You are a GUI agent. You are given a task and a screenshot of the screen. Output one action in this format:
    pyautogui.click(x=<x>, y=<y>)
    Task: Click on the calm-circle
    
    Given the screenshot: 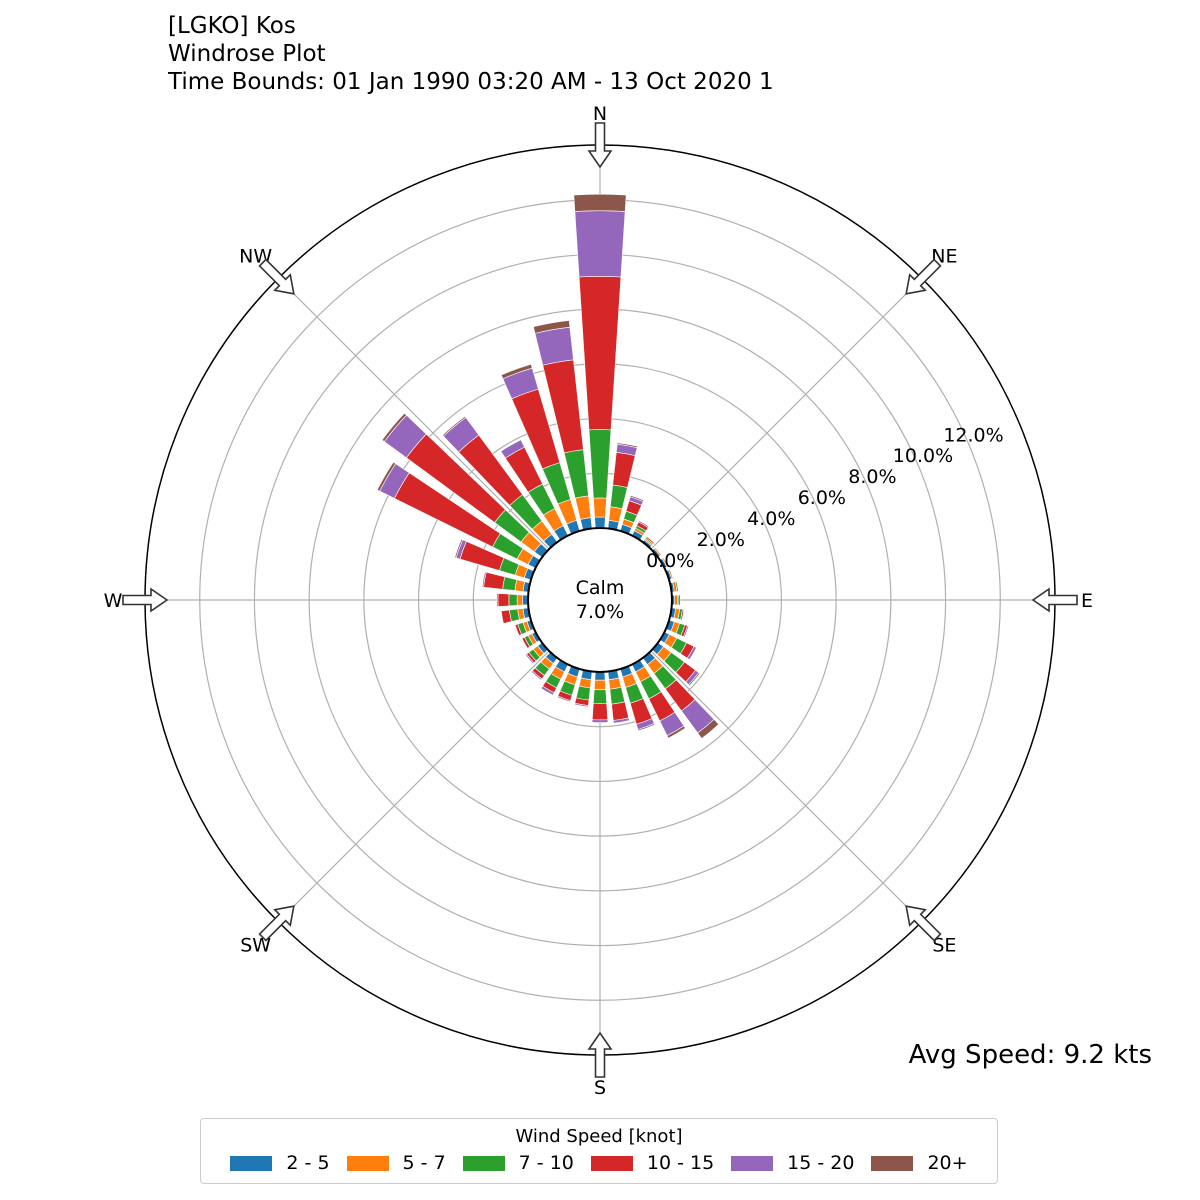 What is the action you would take?
    pyautogui.click(x=600, y=600)
    